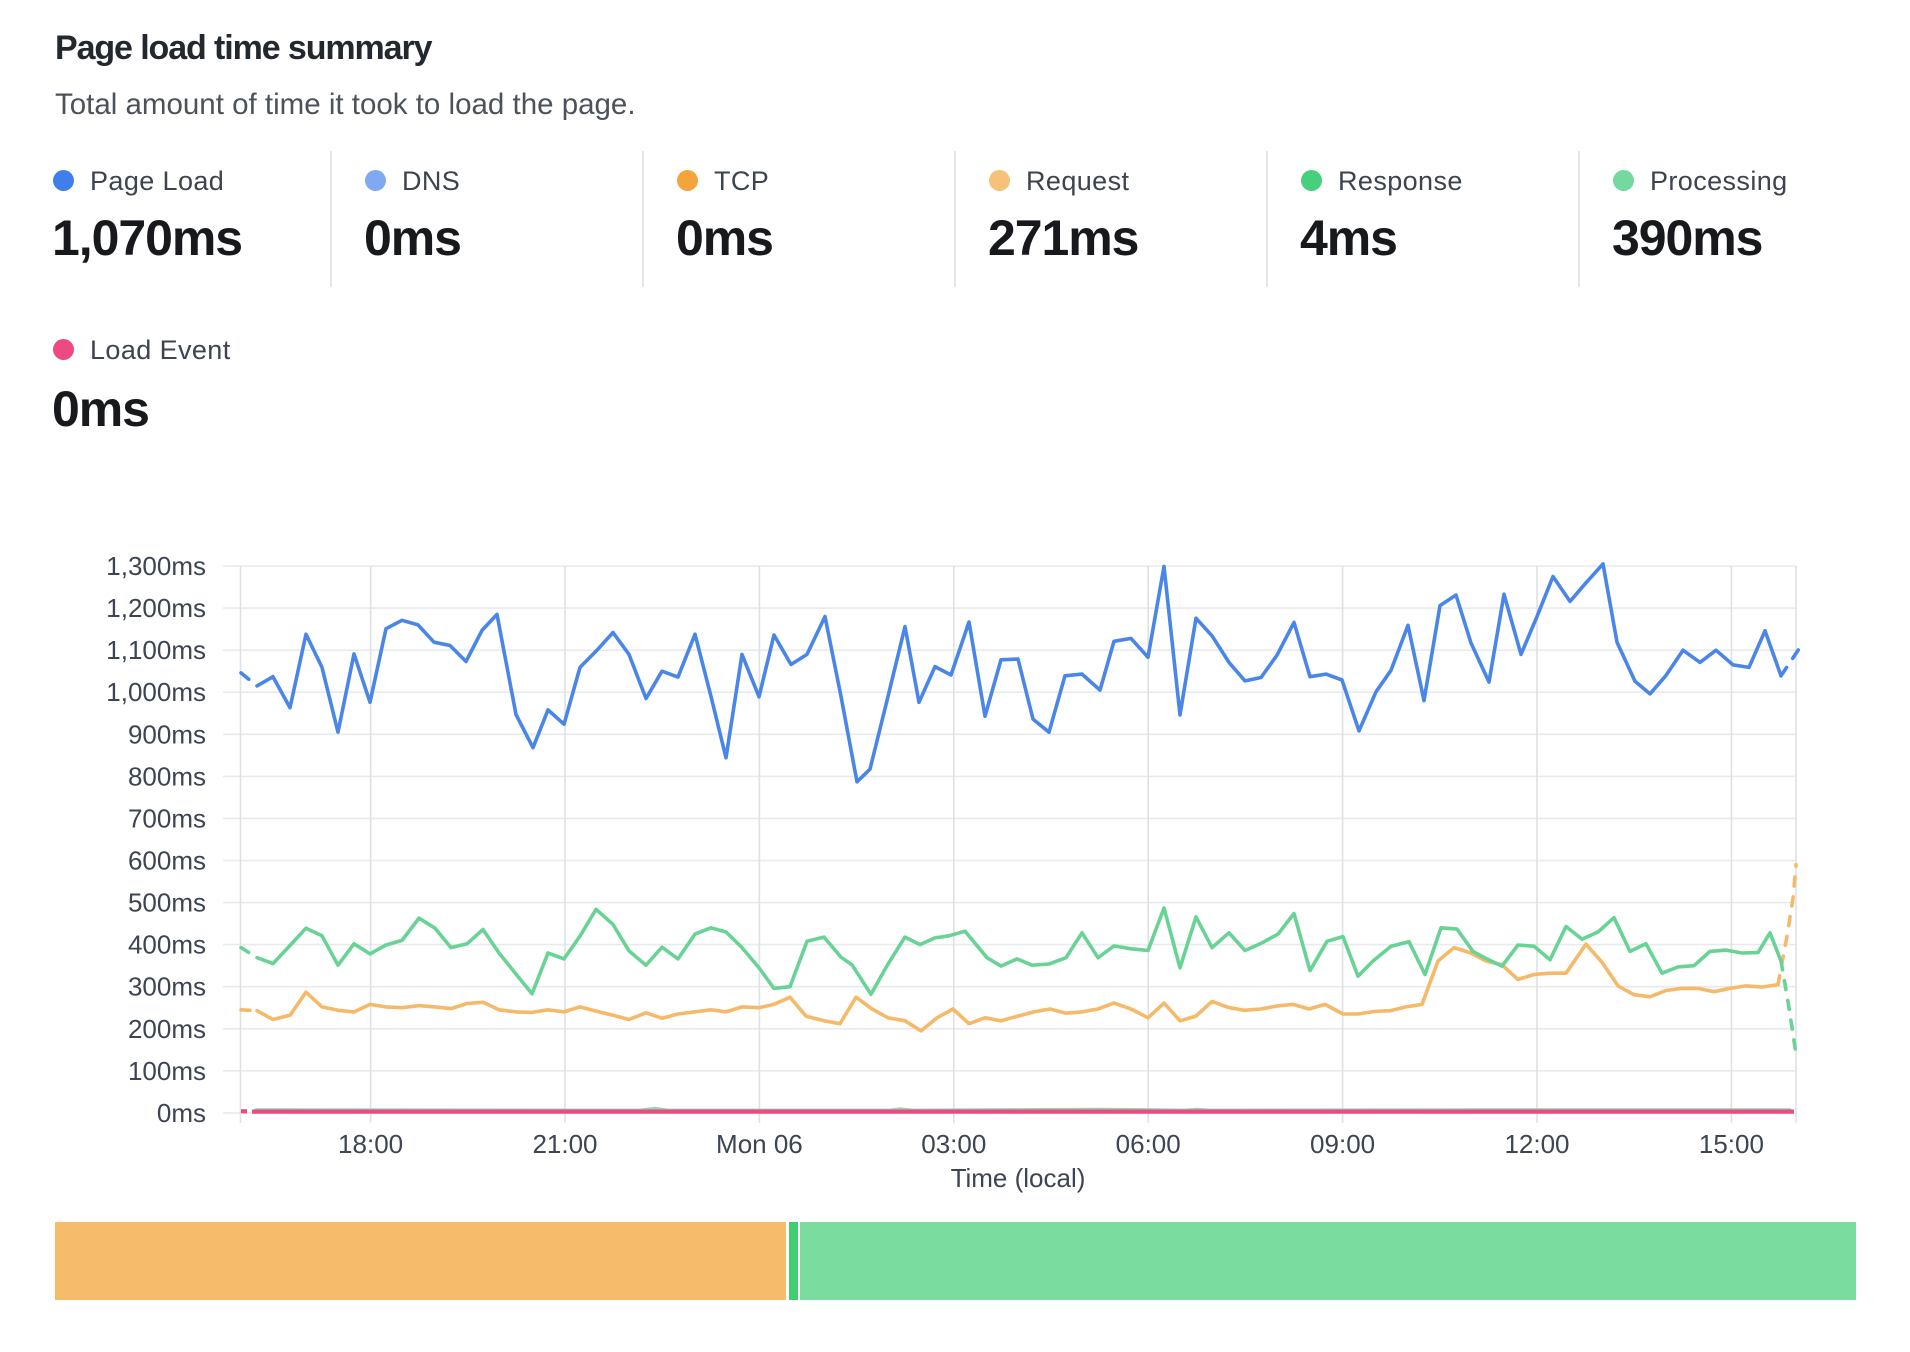 Image resolution: width=1910 pixels, height=1352 pixels. I want to click on svg-text: 700ms, so click(167, 818).